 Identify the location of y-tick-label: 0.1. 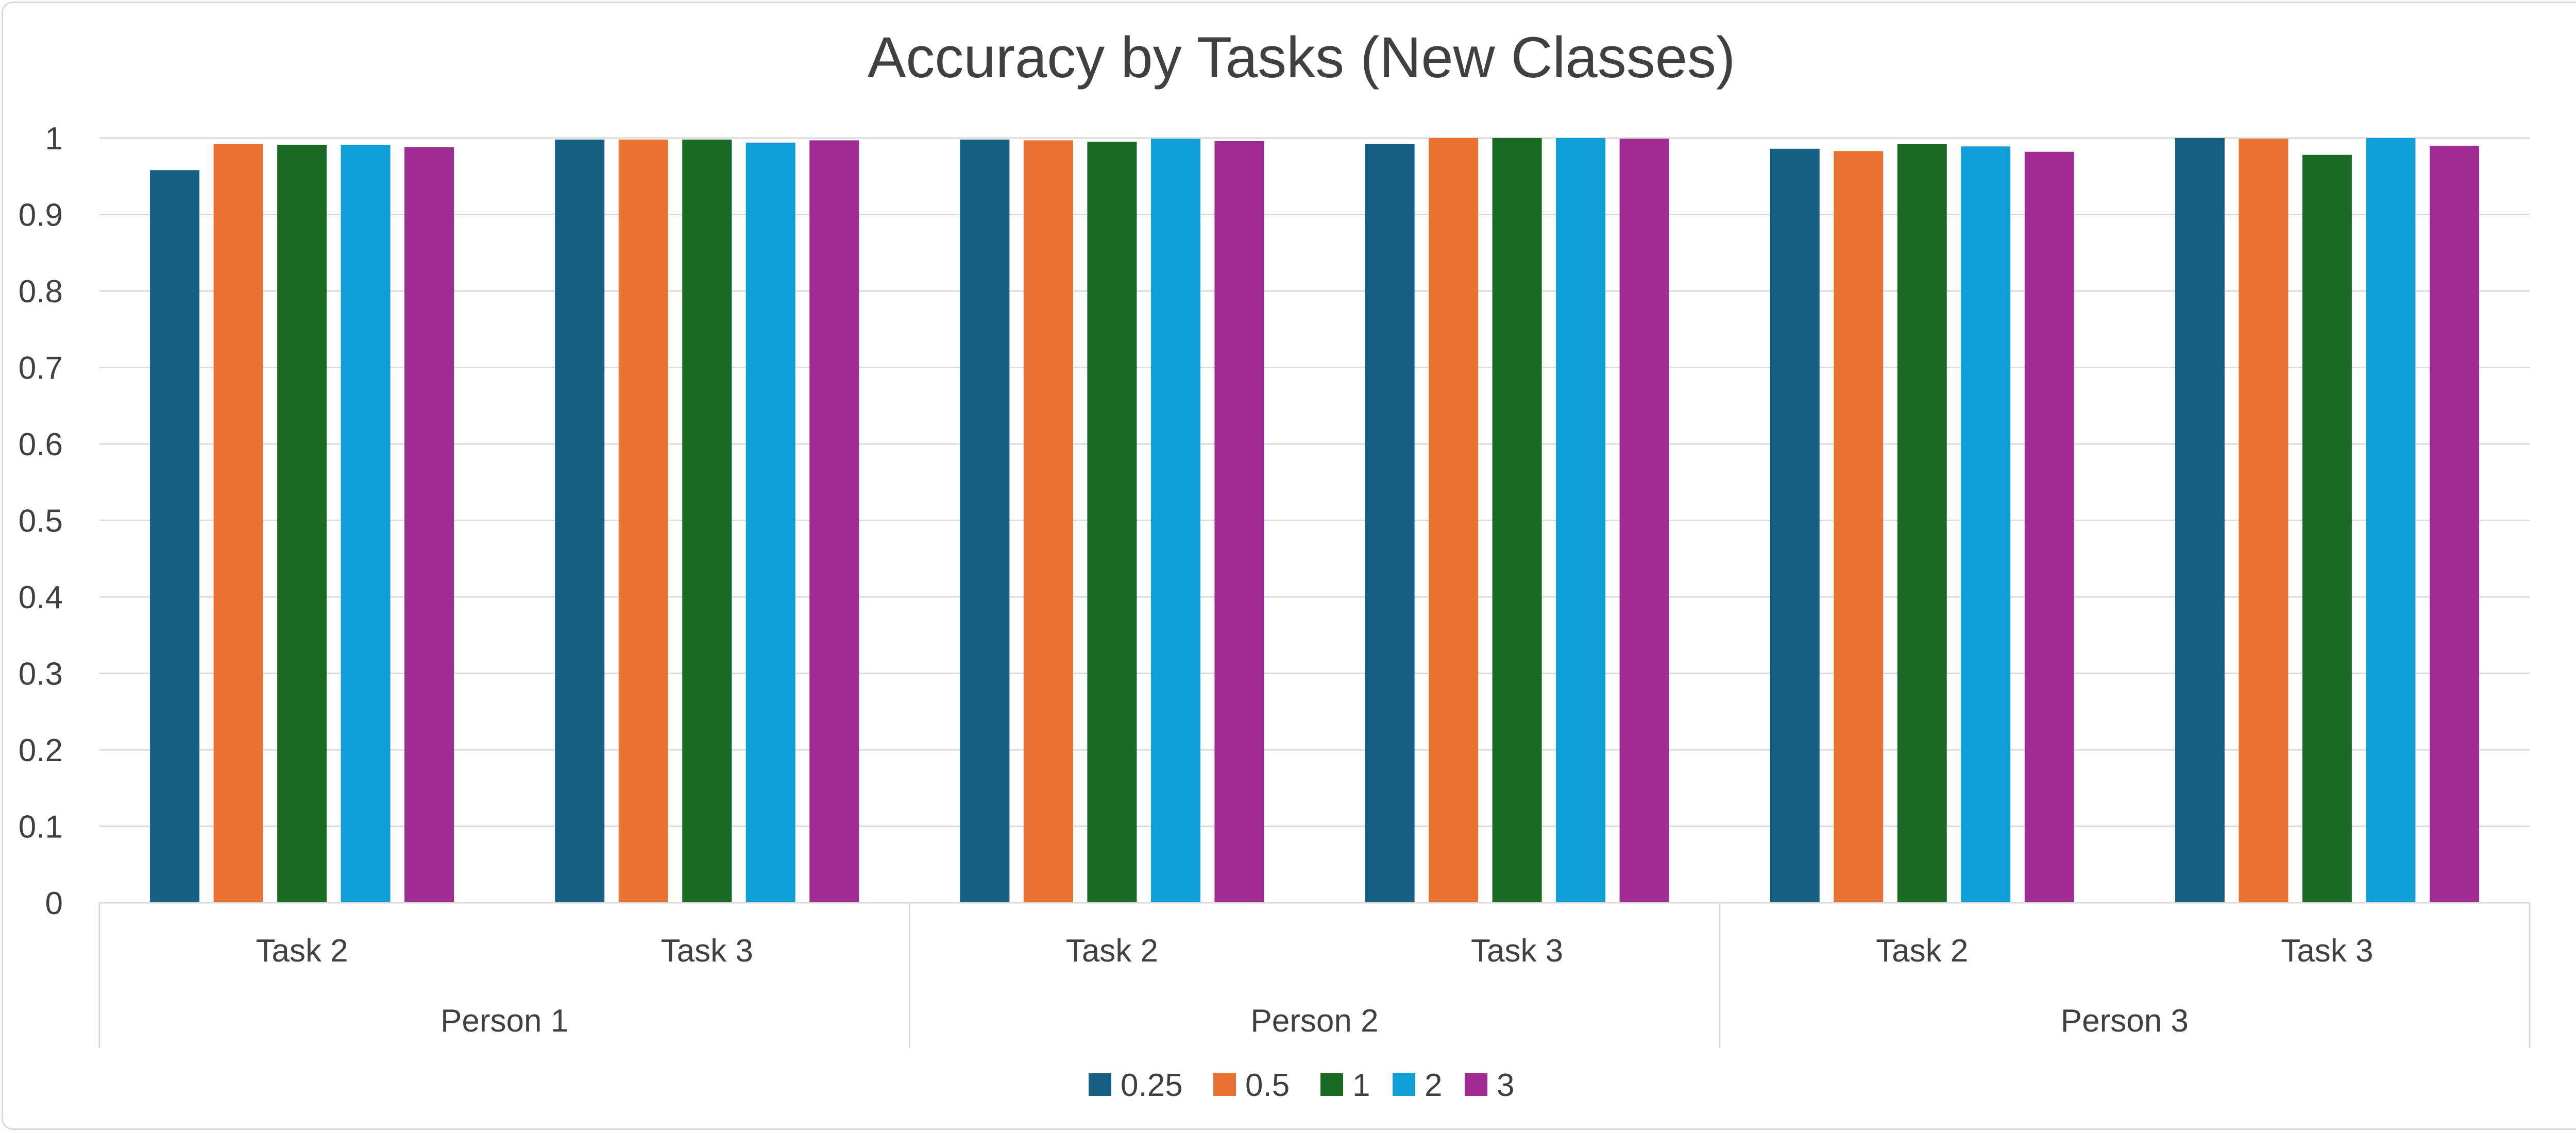
(41, 827).